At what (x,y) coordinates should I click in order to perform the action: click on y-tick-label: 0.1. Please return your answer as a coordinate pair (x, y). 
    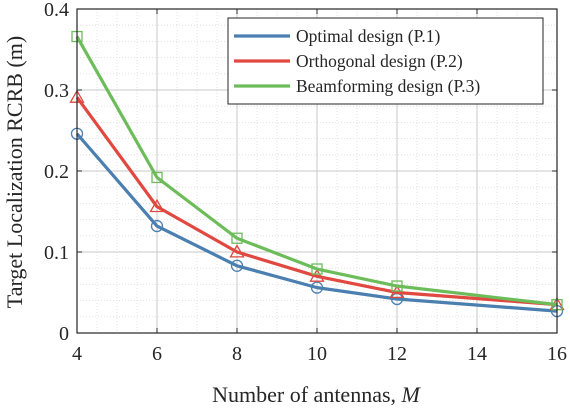
    Looking at the image, I should click on (56, 253).